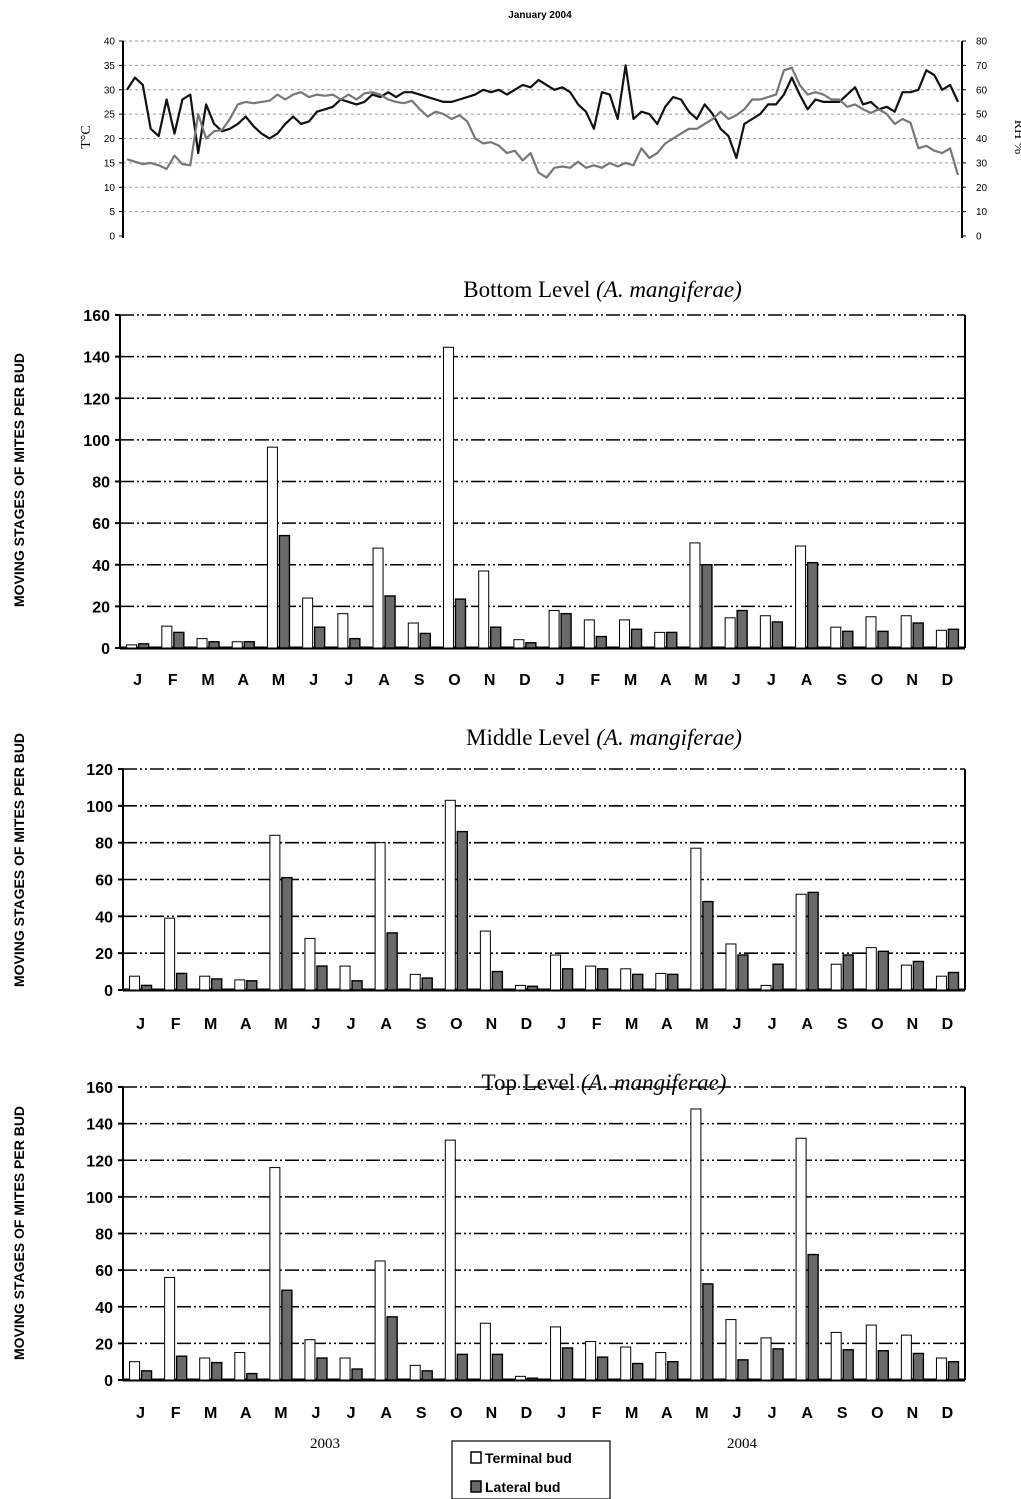 The height and width of the screenshot is (1499, 1021). I want to click on y-tick-label: 20, so click(104, 954).